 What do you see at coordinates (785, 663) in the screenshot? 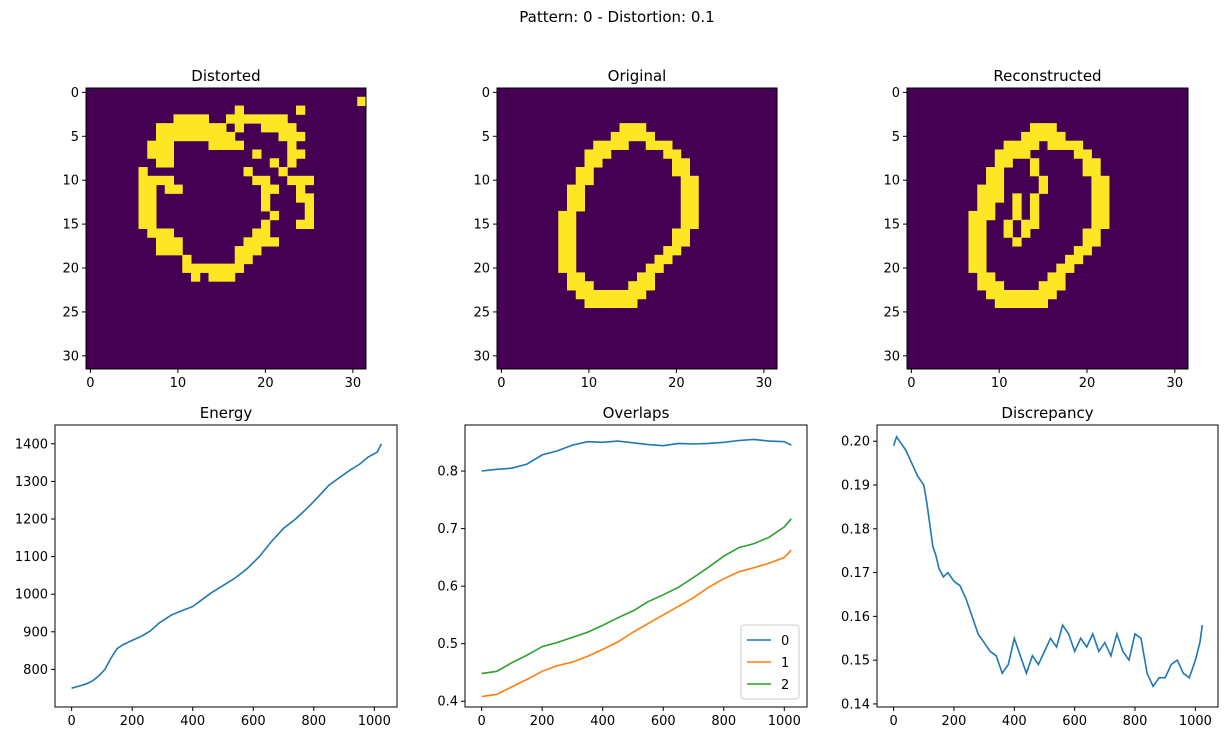
I see `legend-label: 1` at bounding box center [785, 663].